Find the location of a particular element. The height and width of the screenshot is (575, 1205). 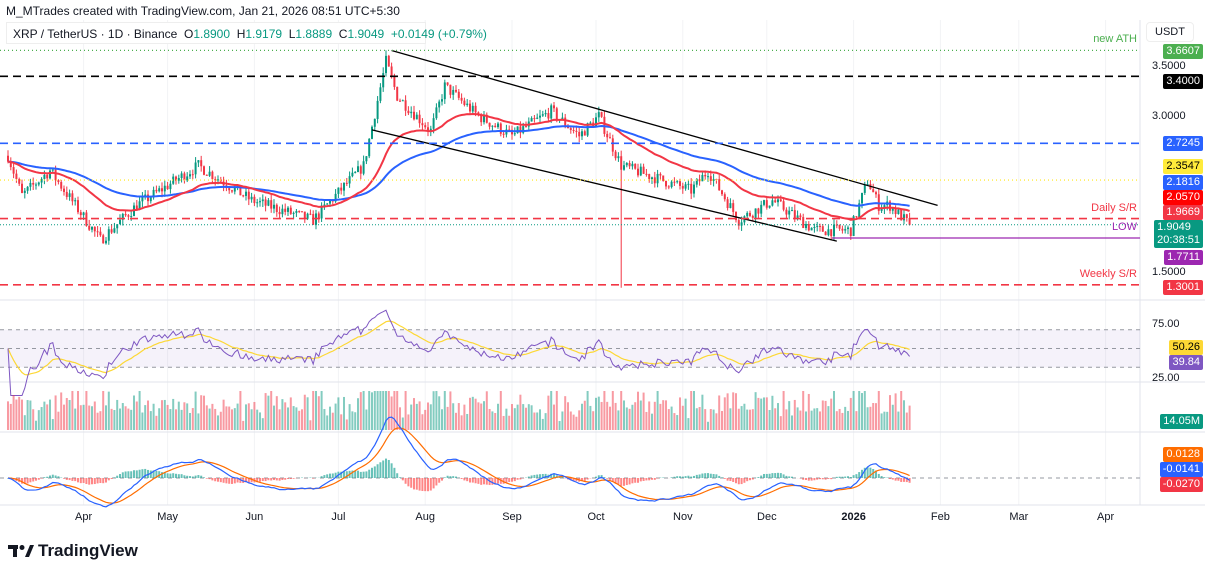

price-tick: 3.5000 is located at coordinates (1169, 66).